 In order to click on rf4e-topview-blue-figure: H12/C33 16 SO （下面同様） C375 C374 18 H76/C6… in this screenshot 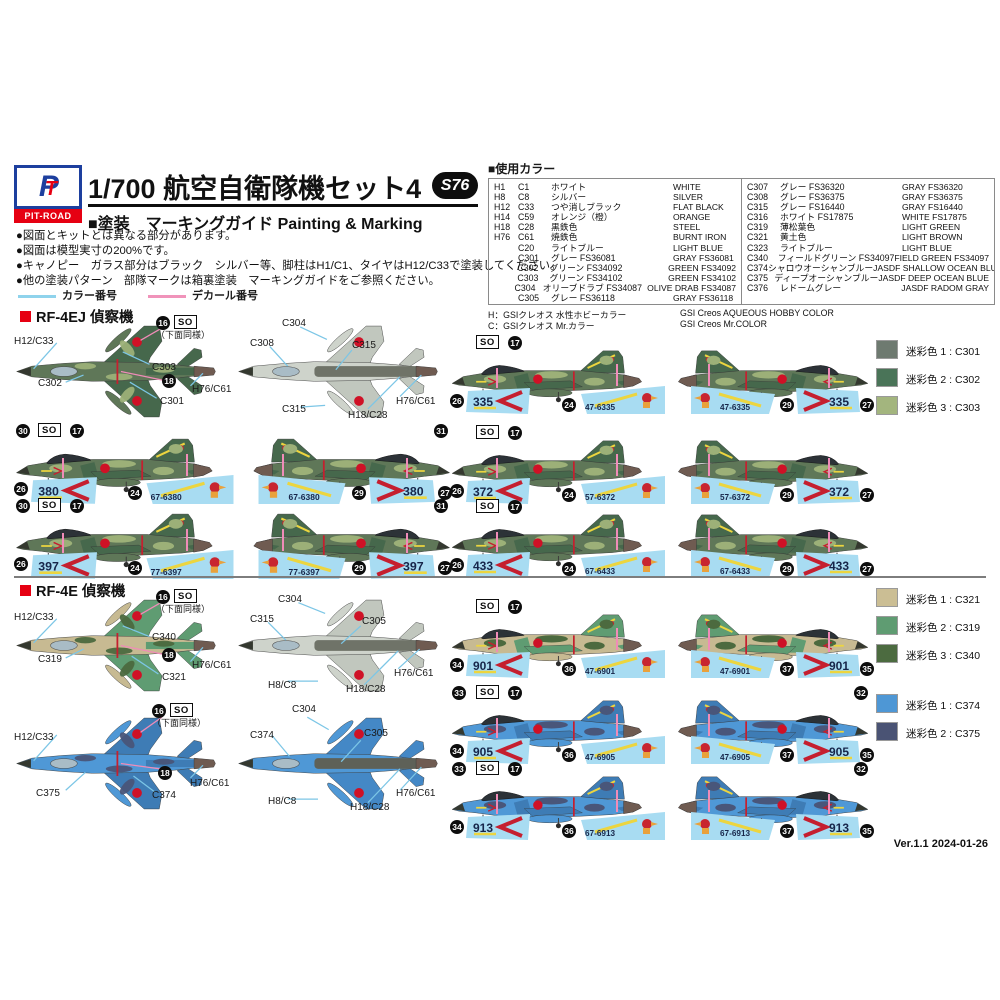, I will do `click(127, 760)`.